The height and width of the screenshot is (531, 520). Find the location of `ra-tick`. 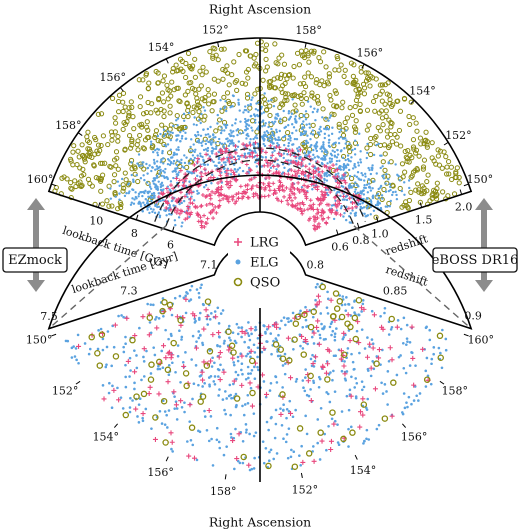

ra-tick is located at coordinates (167, 459).